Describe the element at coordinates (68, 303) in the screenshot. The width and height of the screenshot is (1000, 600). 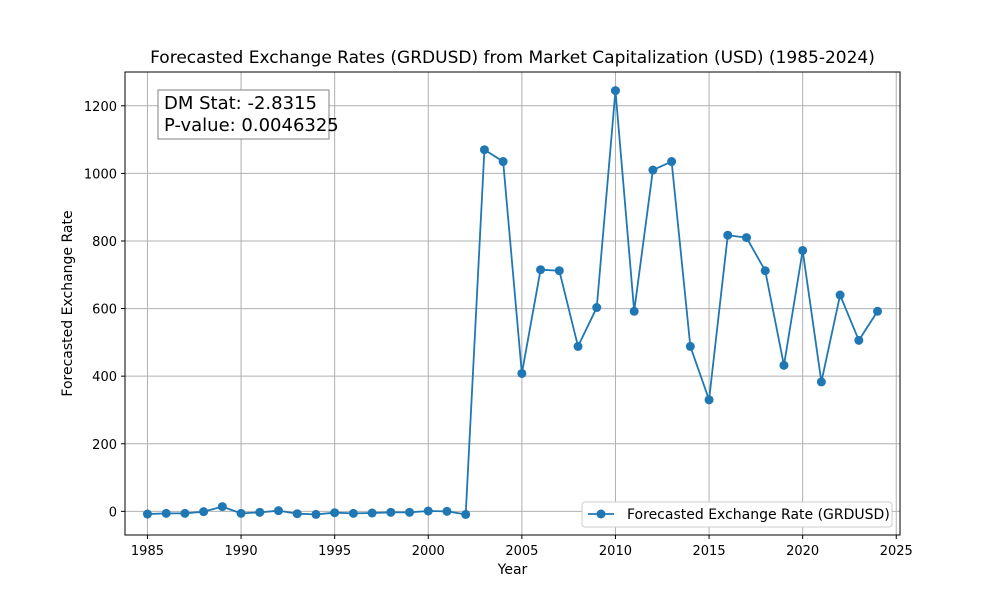
I see `y-axis-label: Forecasted Exchange Rate` at that location.